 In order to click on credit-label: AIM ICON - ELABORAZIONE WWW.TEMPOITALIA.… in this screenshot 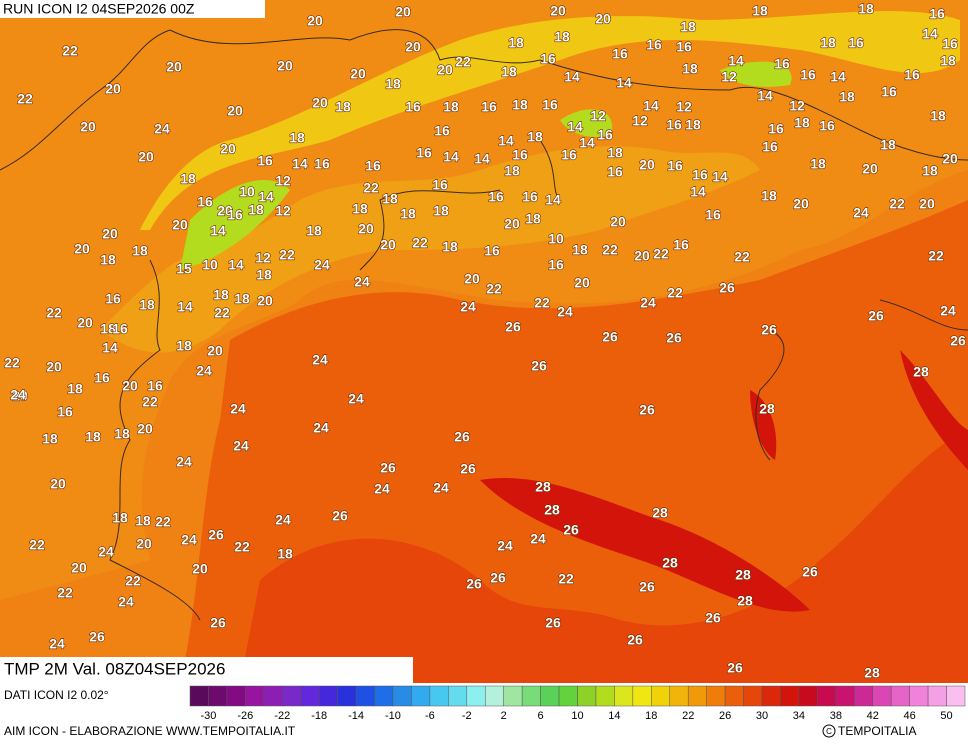, I will do `click(150, 731)`.